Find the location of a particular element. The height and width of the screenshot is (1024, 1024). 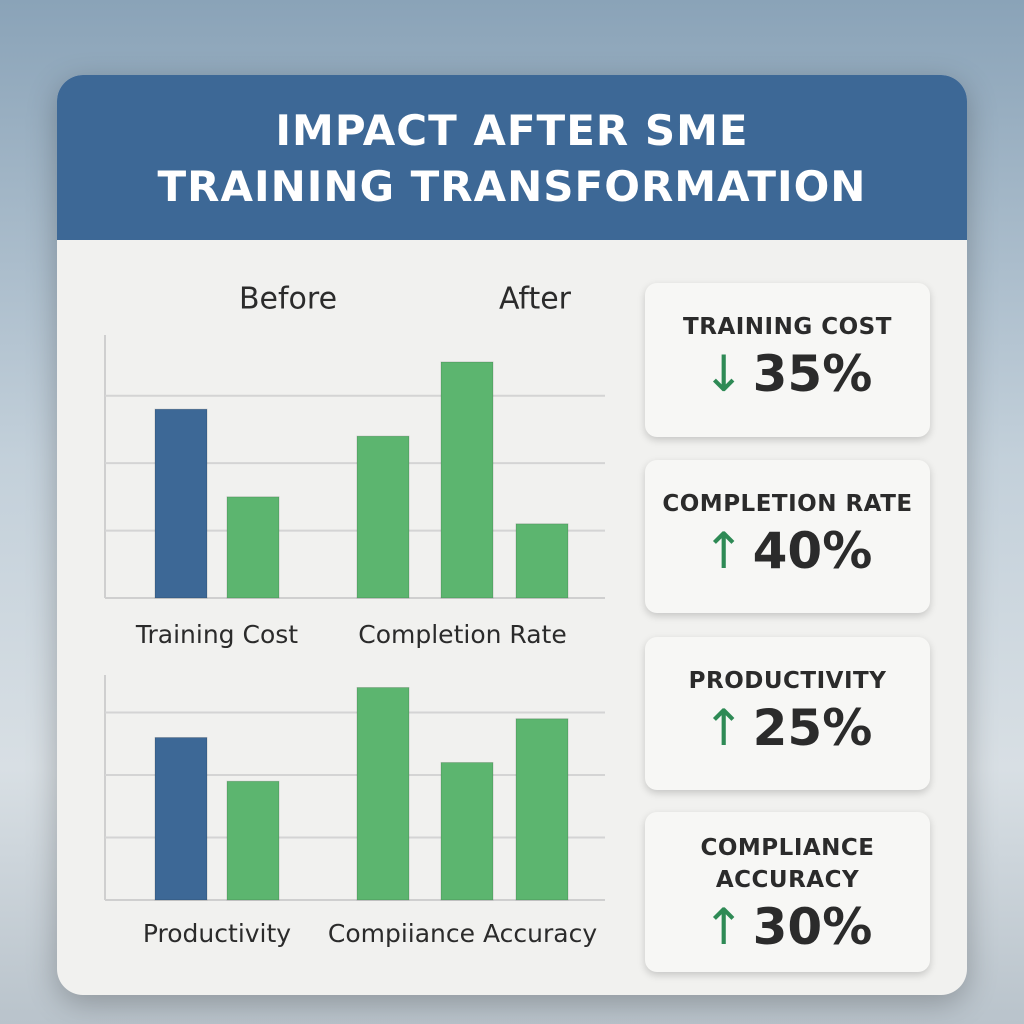

kpi-value-row: ↑ 40% is located at coordinates (787, 551).